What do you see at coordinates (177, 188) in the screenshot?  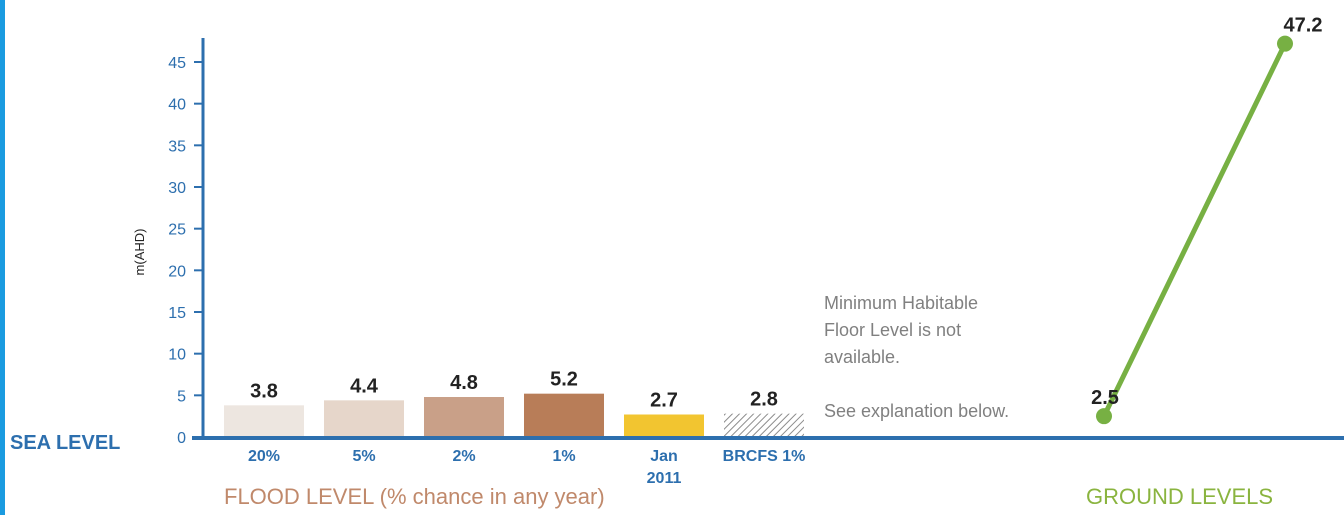 I see `y-tick-label: 30` at bounding box center [177, 188].